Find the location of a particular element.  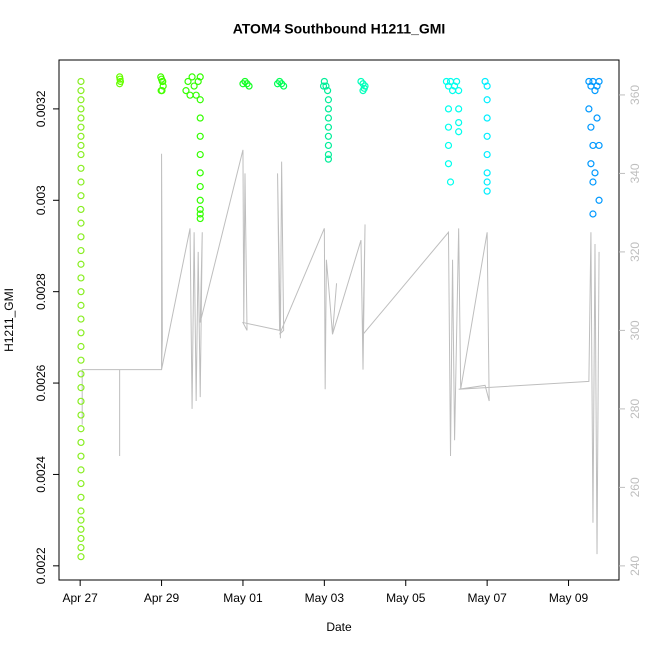

x-tick-label: May 09 is located at coordinates (569, 598).